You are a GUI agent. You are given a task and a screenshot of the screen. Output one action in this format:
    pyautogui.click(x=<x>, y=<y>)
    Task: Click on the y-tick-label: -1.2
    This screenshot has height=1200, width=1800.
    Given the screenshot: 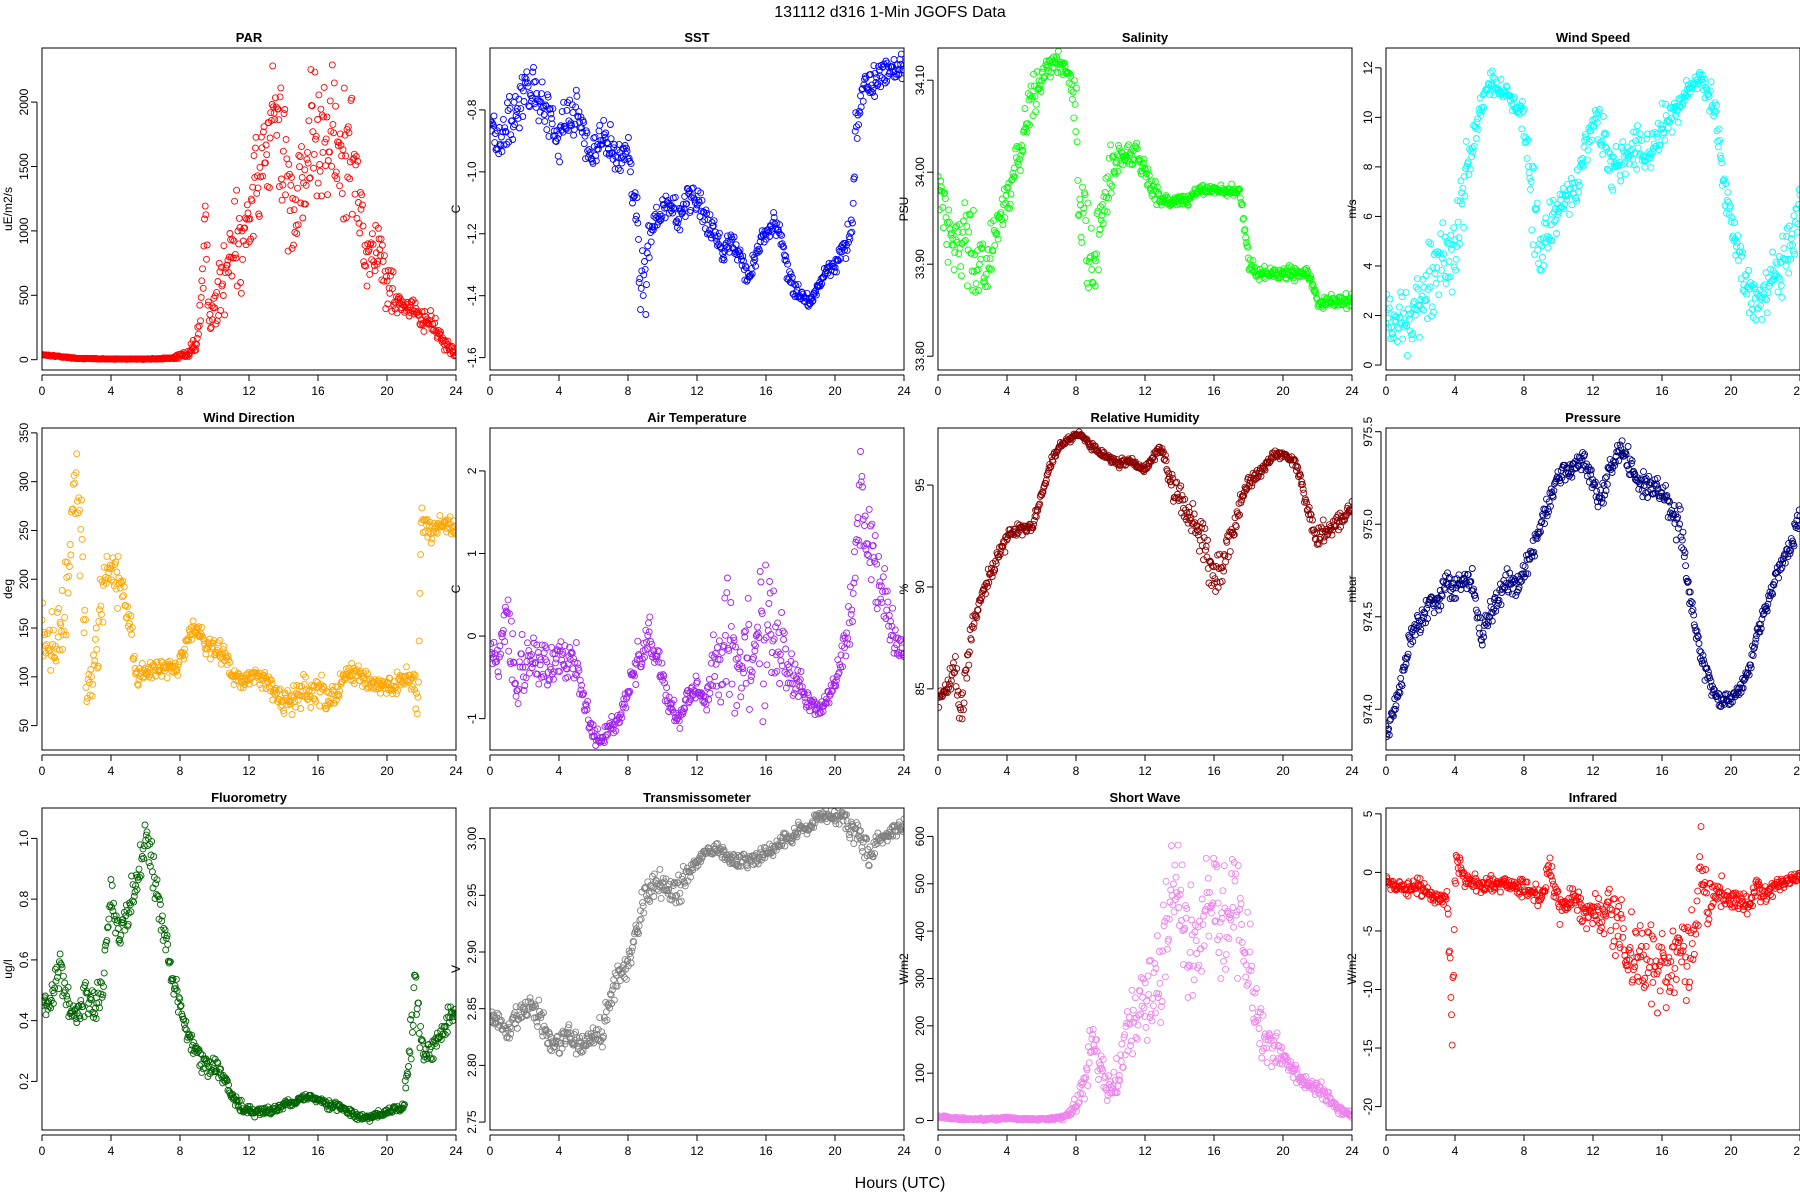 What is the action you would take?
    pyautogui.click(x=472, y=233)
    